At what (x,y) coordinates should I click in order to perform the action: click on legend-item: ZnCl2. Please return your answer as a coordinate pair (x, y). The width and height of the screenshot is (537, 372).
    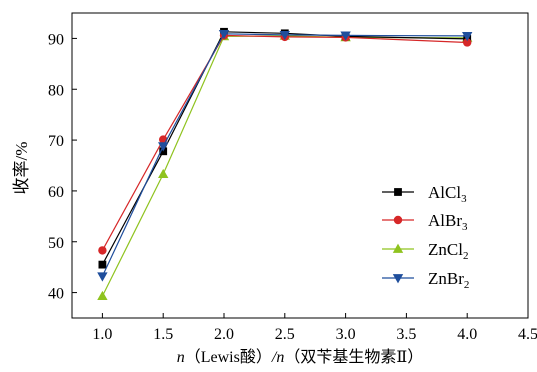
    Looking at the image, I should click on (425, 251).